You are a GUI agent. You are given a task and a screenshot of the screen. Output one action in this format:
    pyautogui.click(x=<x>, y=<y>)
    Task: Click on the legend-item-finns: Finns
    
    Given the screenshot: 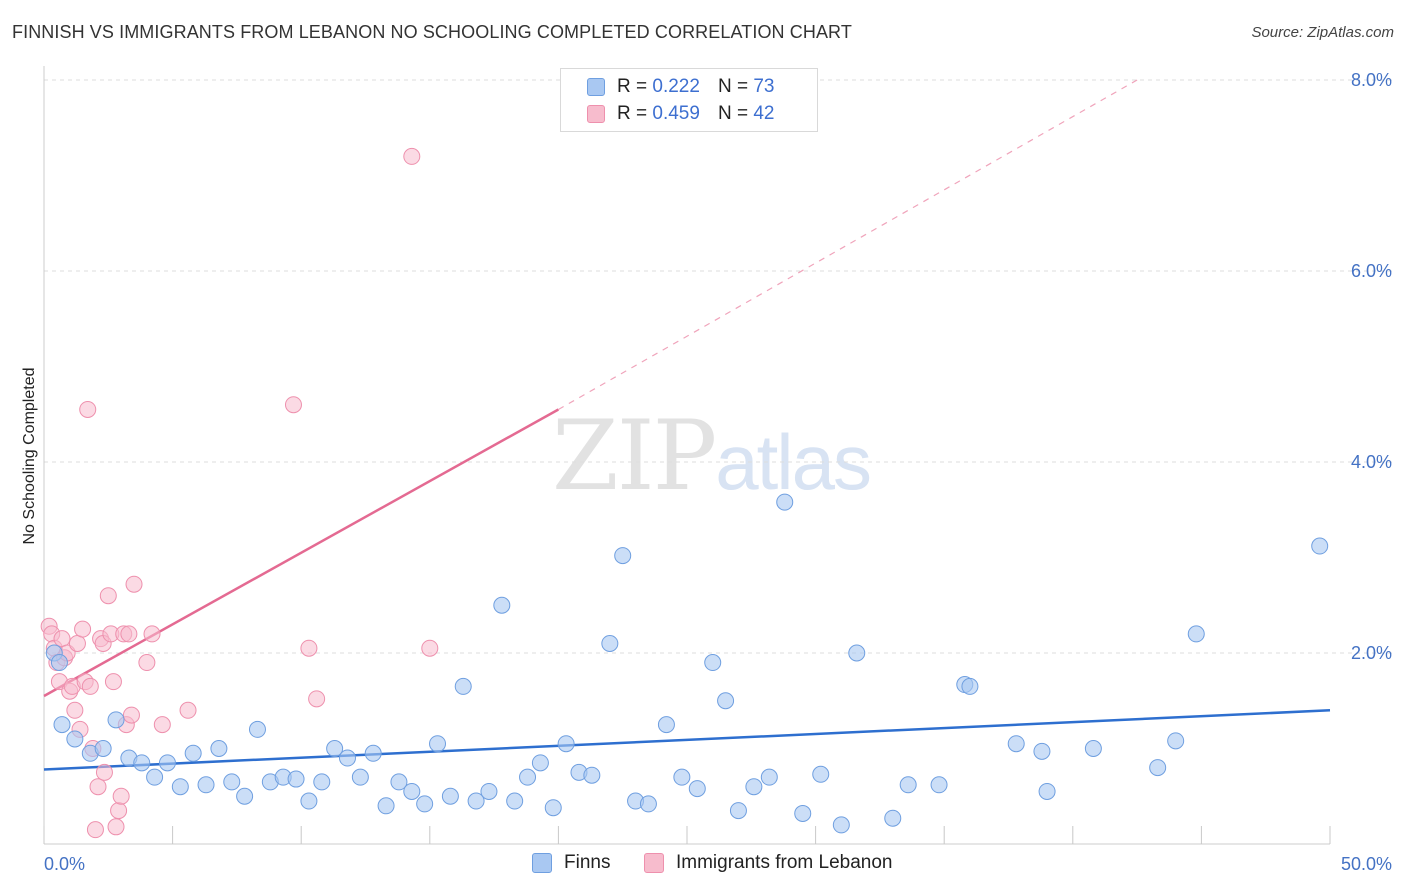 What is the action you would take?
    pyautogui.click(x=571, y=863)
    